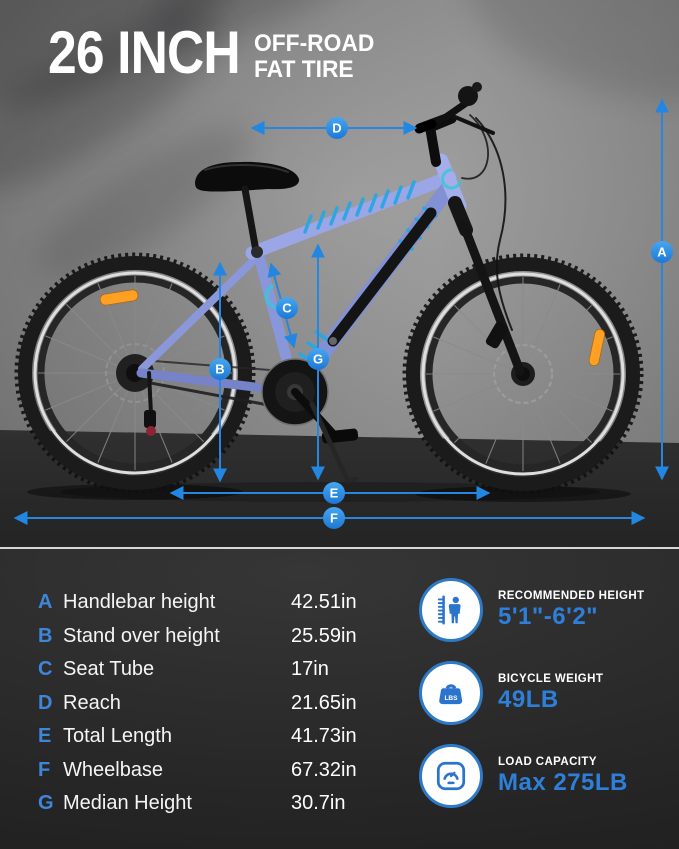 This screenshot has width=679, height=849. What do you see at coordinates (197, 771) in the screenshot?
I see `spec-row-f: F Wheelbase 67.32in` at bounding box center [197, 771].